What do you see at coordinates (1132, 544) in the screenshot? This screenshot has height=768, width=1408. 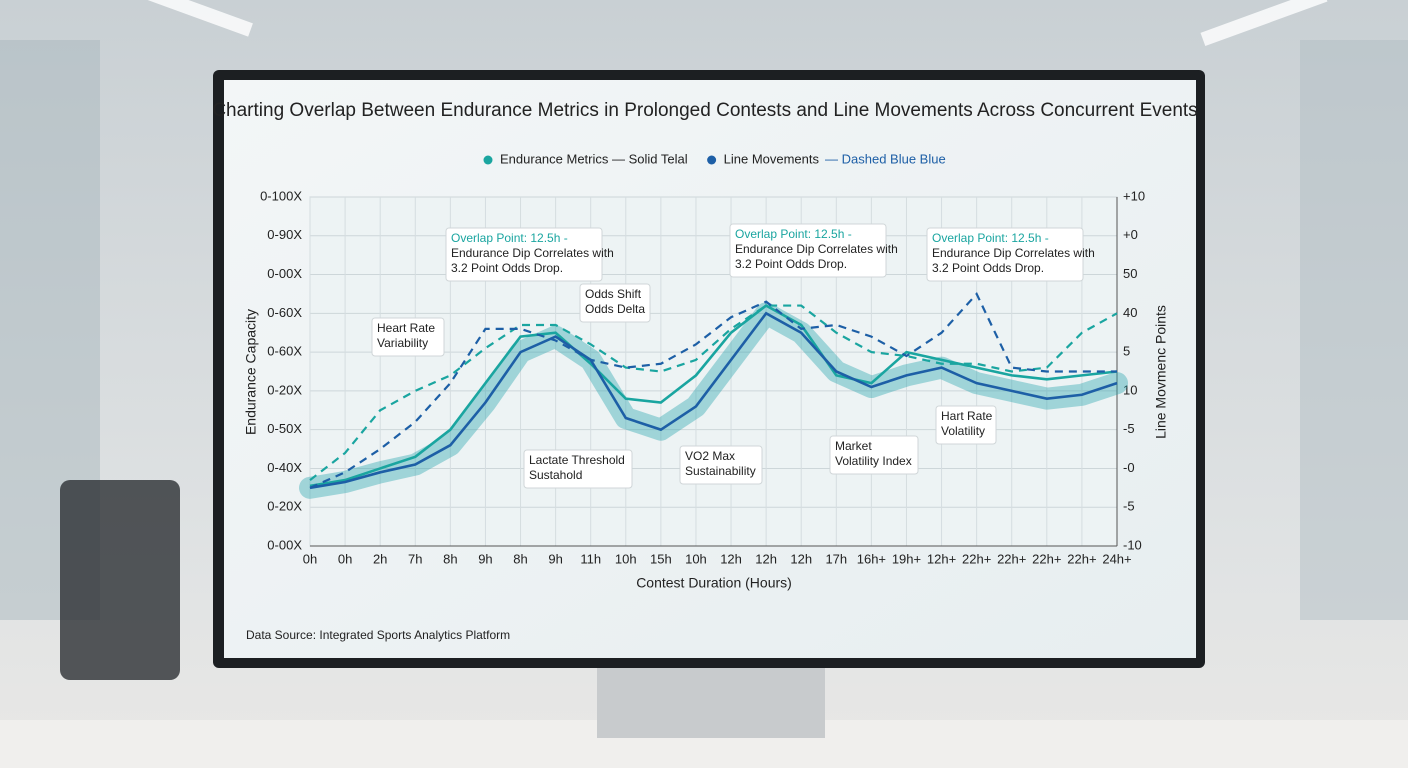 I see `y2-tick-label: -10` at bounding box center [1132, 544].